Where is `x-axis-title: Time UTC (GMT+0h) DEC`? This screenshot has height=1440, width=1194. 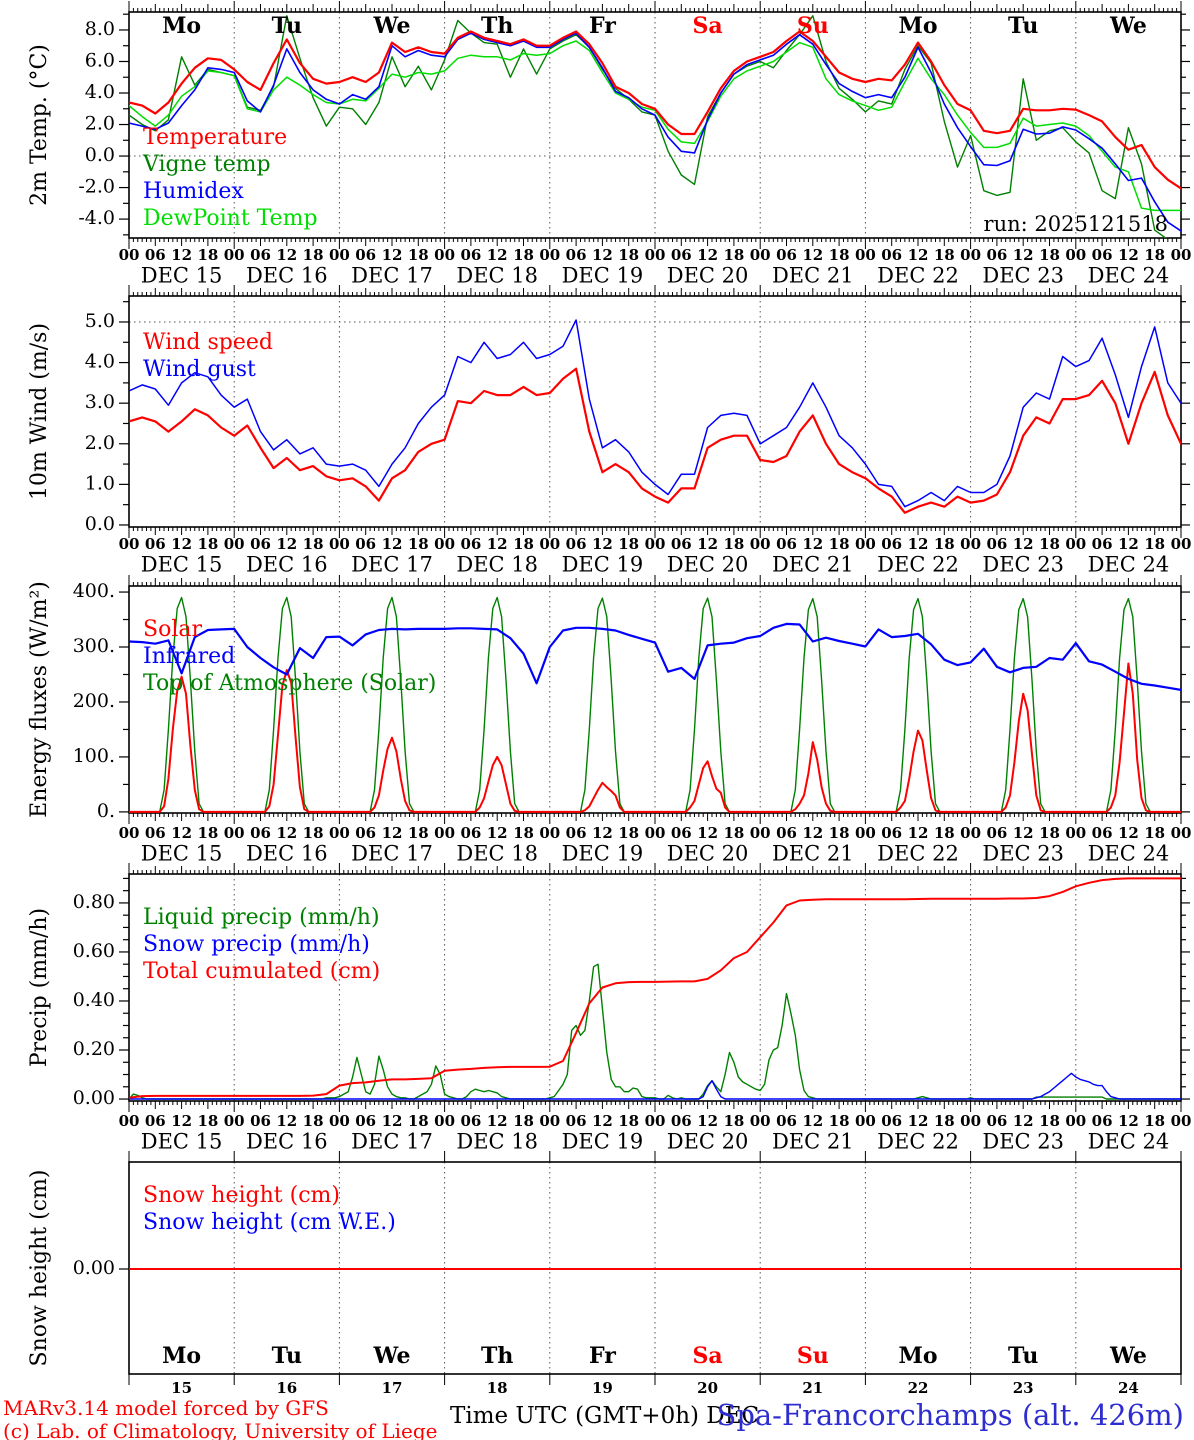 x-axis-title: Time UTC (GMT+0h) DEC is located at coordinates (605, 1416).